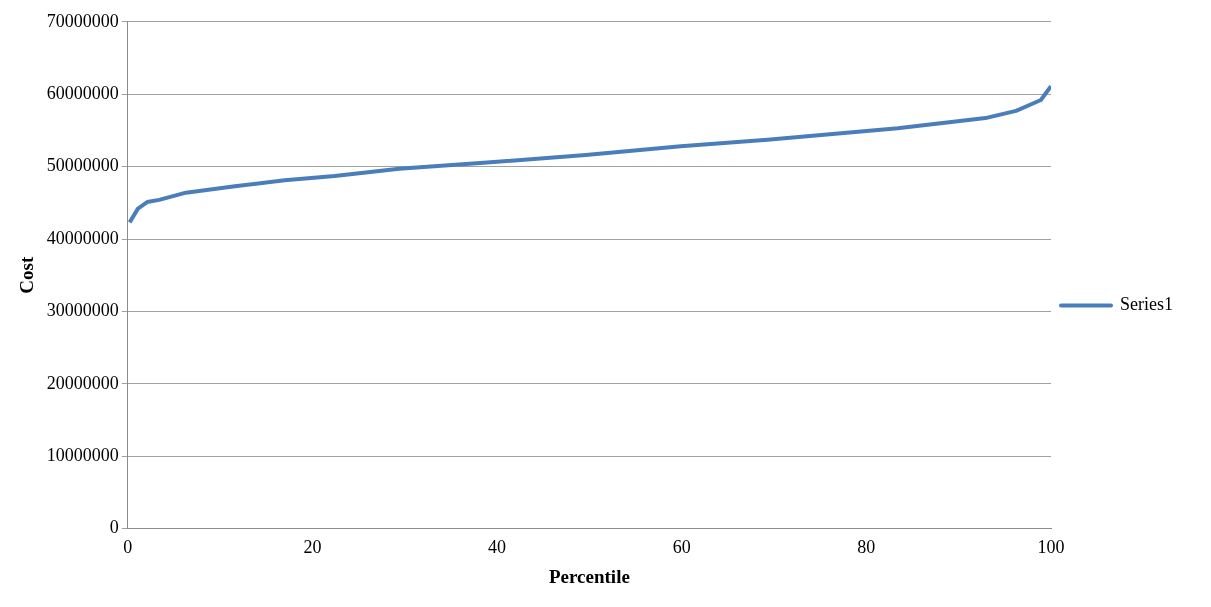  I want to click on y-tick-label: 40000000, so click(82, 237).